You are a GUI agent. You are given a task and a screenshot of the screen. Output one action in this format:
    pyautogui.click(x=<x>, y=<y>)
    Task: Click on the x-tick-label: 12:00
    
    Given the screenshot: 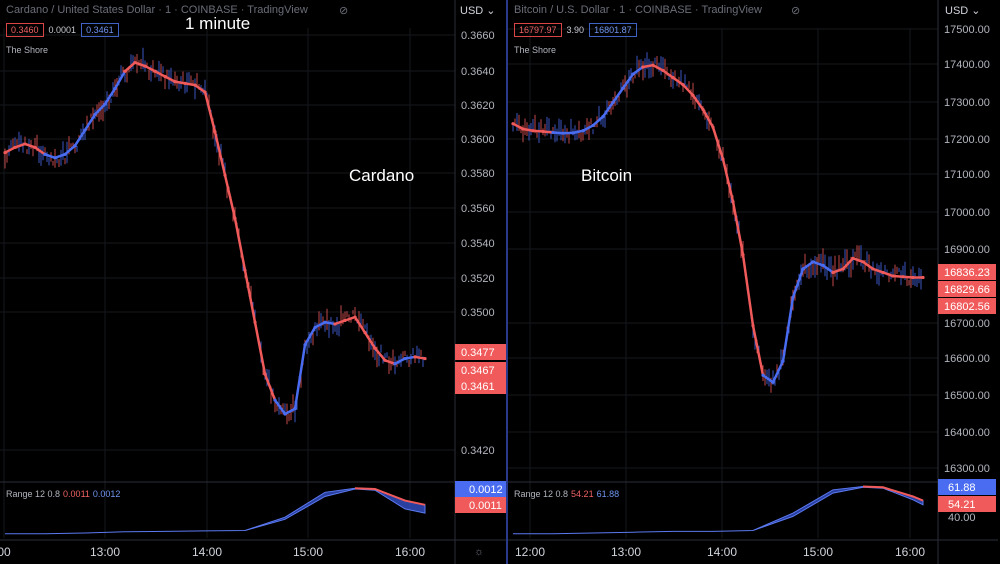 What is the action you would take?
    pyautogui.click(x=530, y=552)
    